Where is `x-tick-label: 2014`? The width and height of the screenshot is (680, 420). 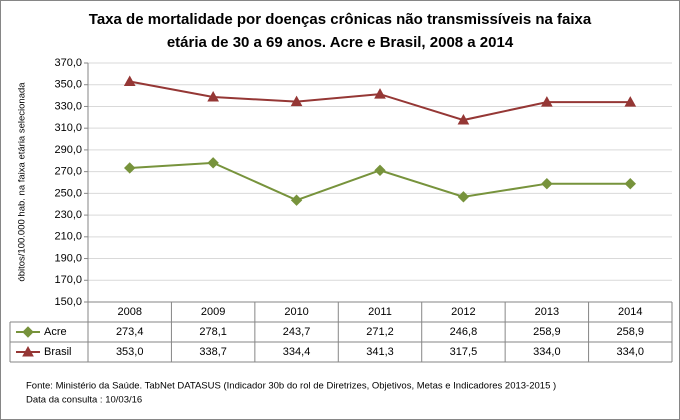
x-tick-label: 2014 is located at coordinates (630, 312).